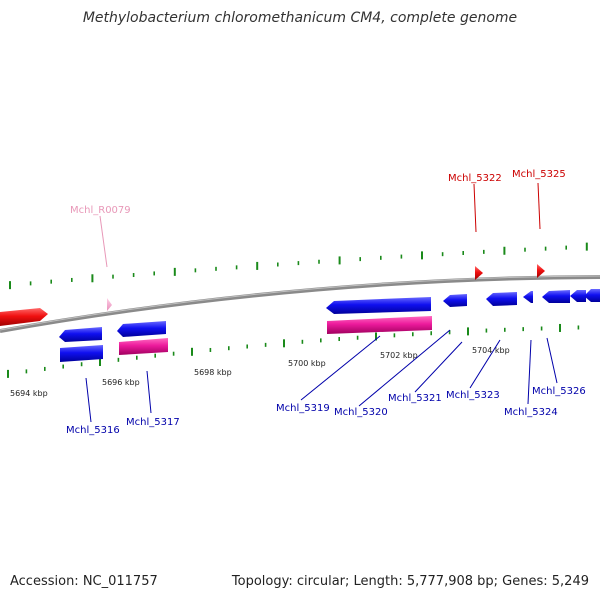 The height and width of the screenshot is (600, 600). What do you see at coordinates (109, 304) in the screenshot?
I see `trna-marker` at bounding box center [109, 304].